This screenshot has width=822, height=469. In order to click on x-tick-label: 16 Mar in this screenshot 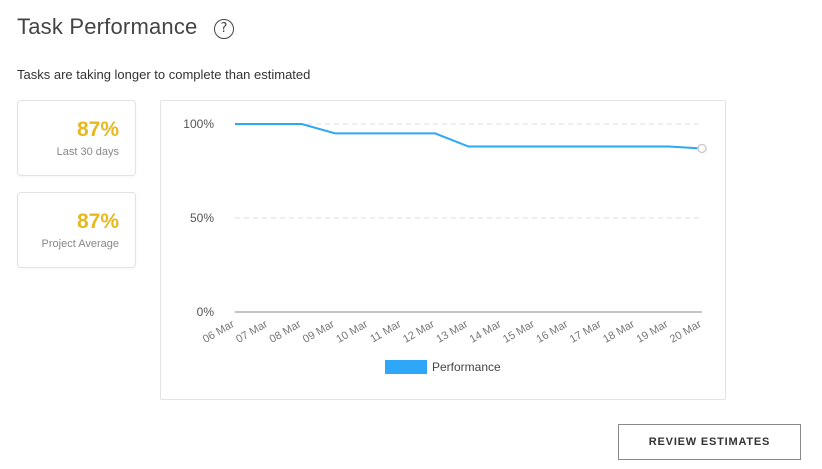, I will do `click(552, 332)`.